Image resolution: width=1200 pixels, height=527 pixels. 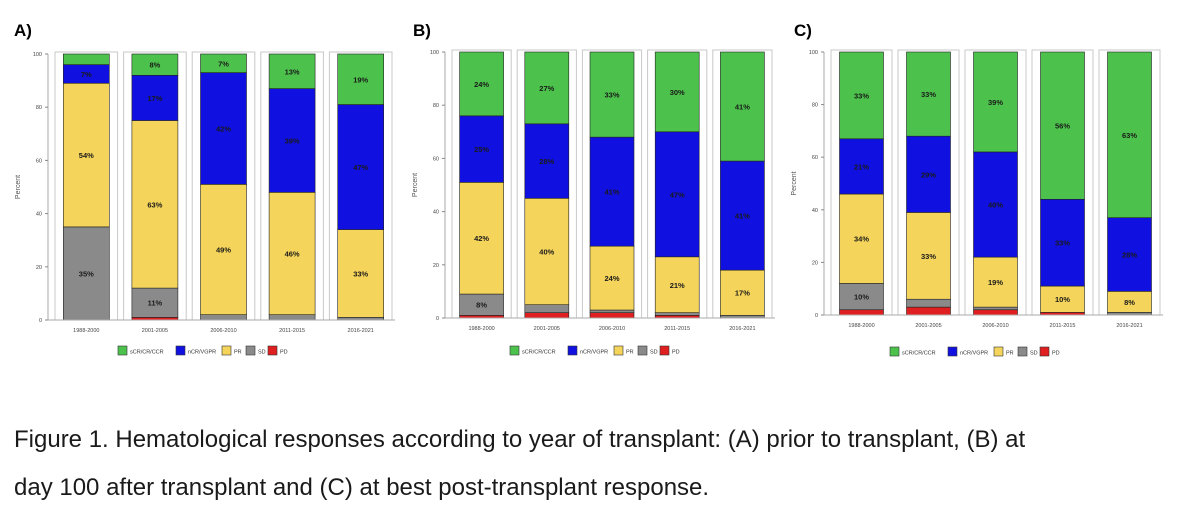 I want to click on bar-data-label: 30%, so click(x=677, y=92).